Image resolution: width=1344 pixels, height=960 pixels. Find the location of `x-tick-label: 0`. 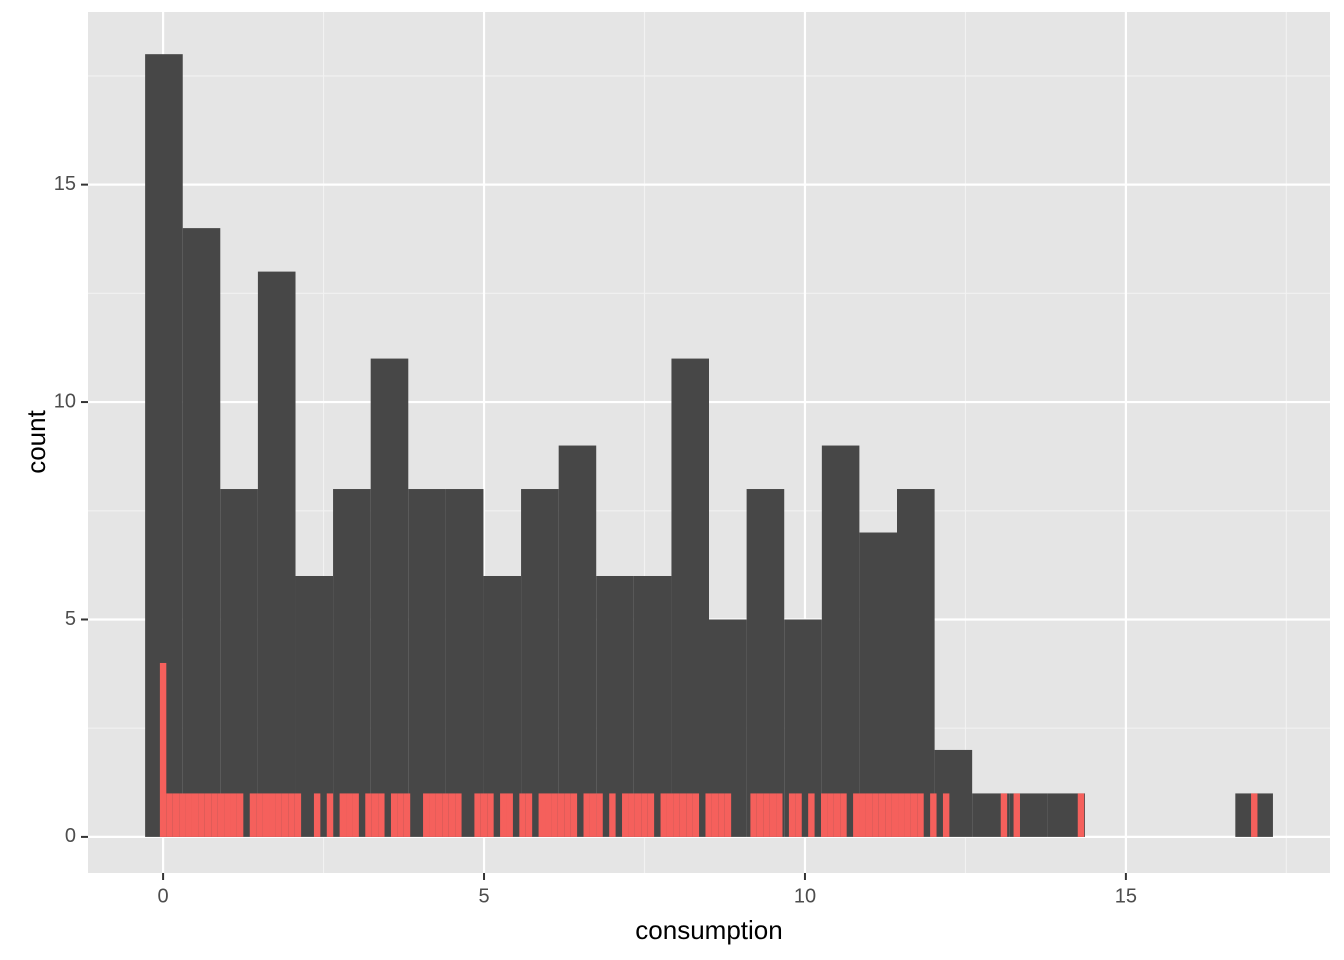

x-tick-label: 0 is located at coordinates (163, 896).